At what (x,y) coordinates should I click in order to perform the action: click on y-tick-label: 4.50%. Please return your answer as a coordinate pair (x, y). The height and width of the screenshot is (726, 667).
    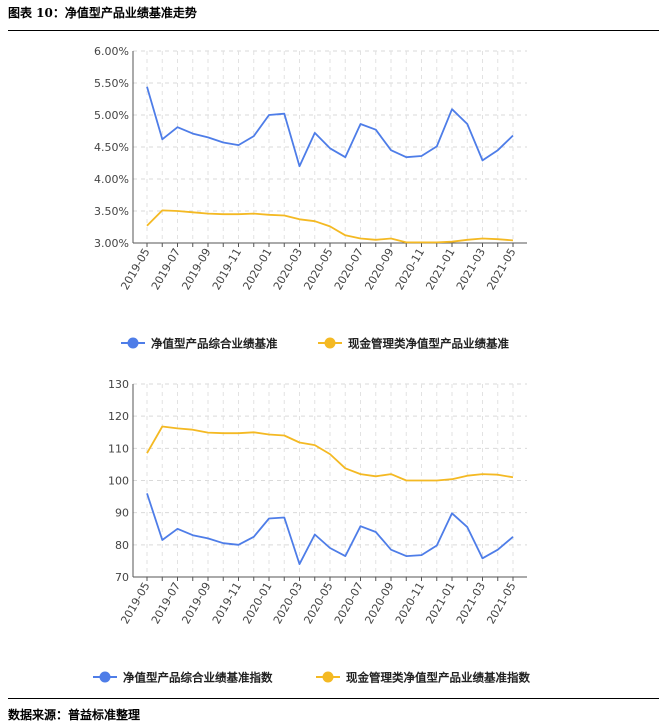
    Looking at the image, I should click on (111, 147).